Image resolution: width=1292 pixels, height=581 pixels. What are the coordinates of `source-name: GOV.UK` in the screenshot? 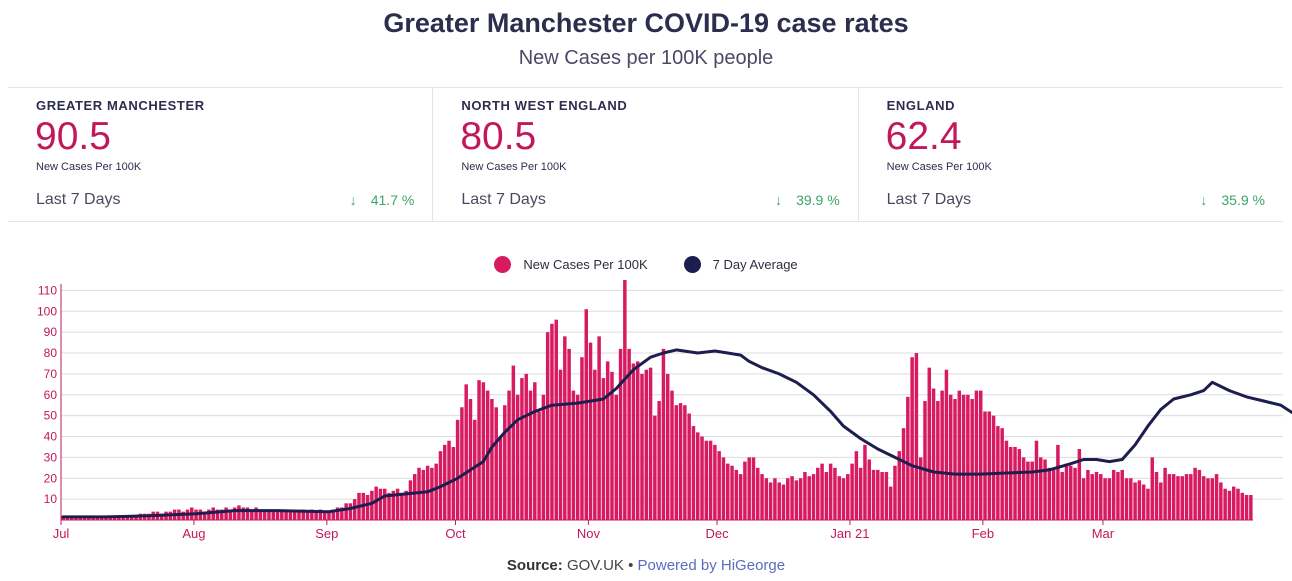 It's located at (595, 565).